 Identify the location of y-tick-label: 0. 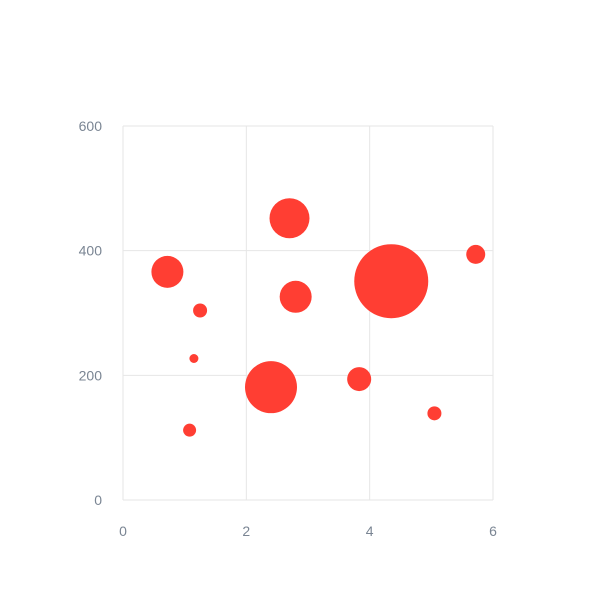
(98, 500).